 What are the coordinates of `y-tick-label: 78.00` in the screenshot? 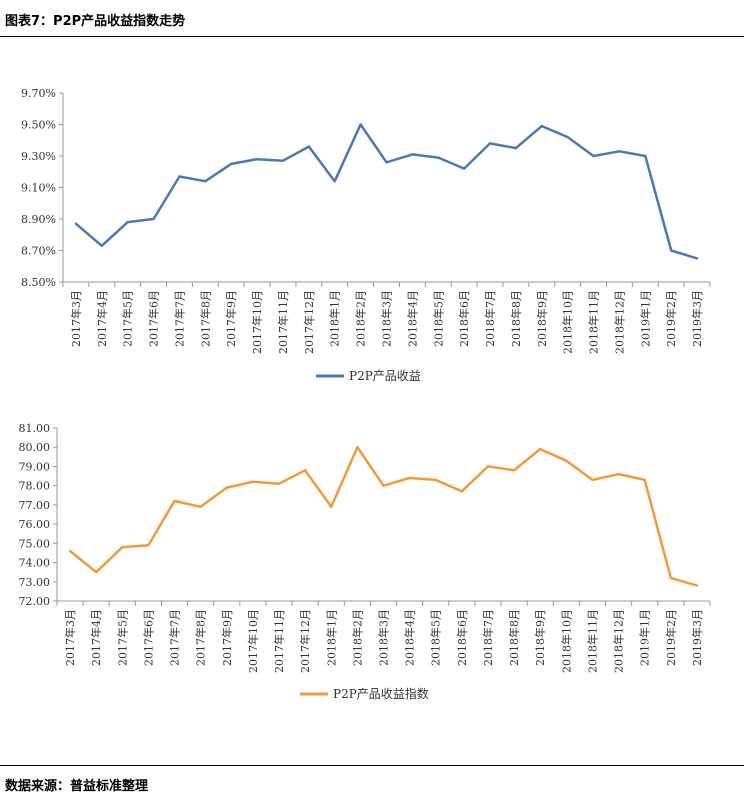 It's located at (35, 486).